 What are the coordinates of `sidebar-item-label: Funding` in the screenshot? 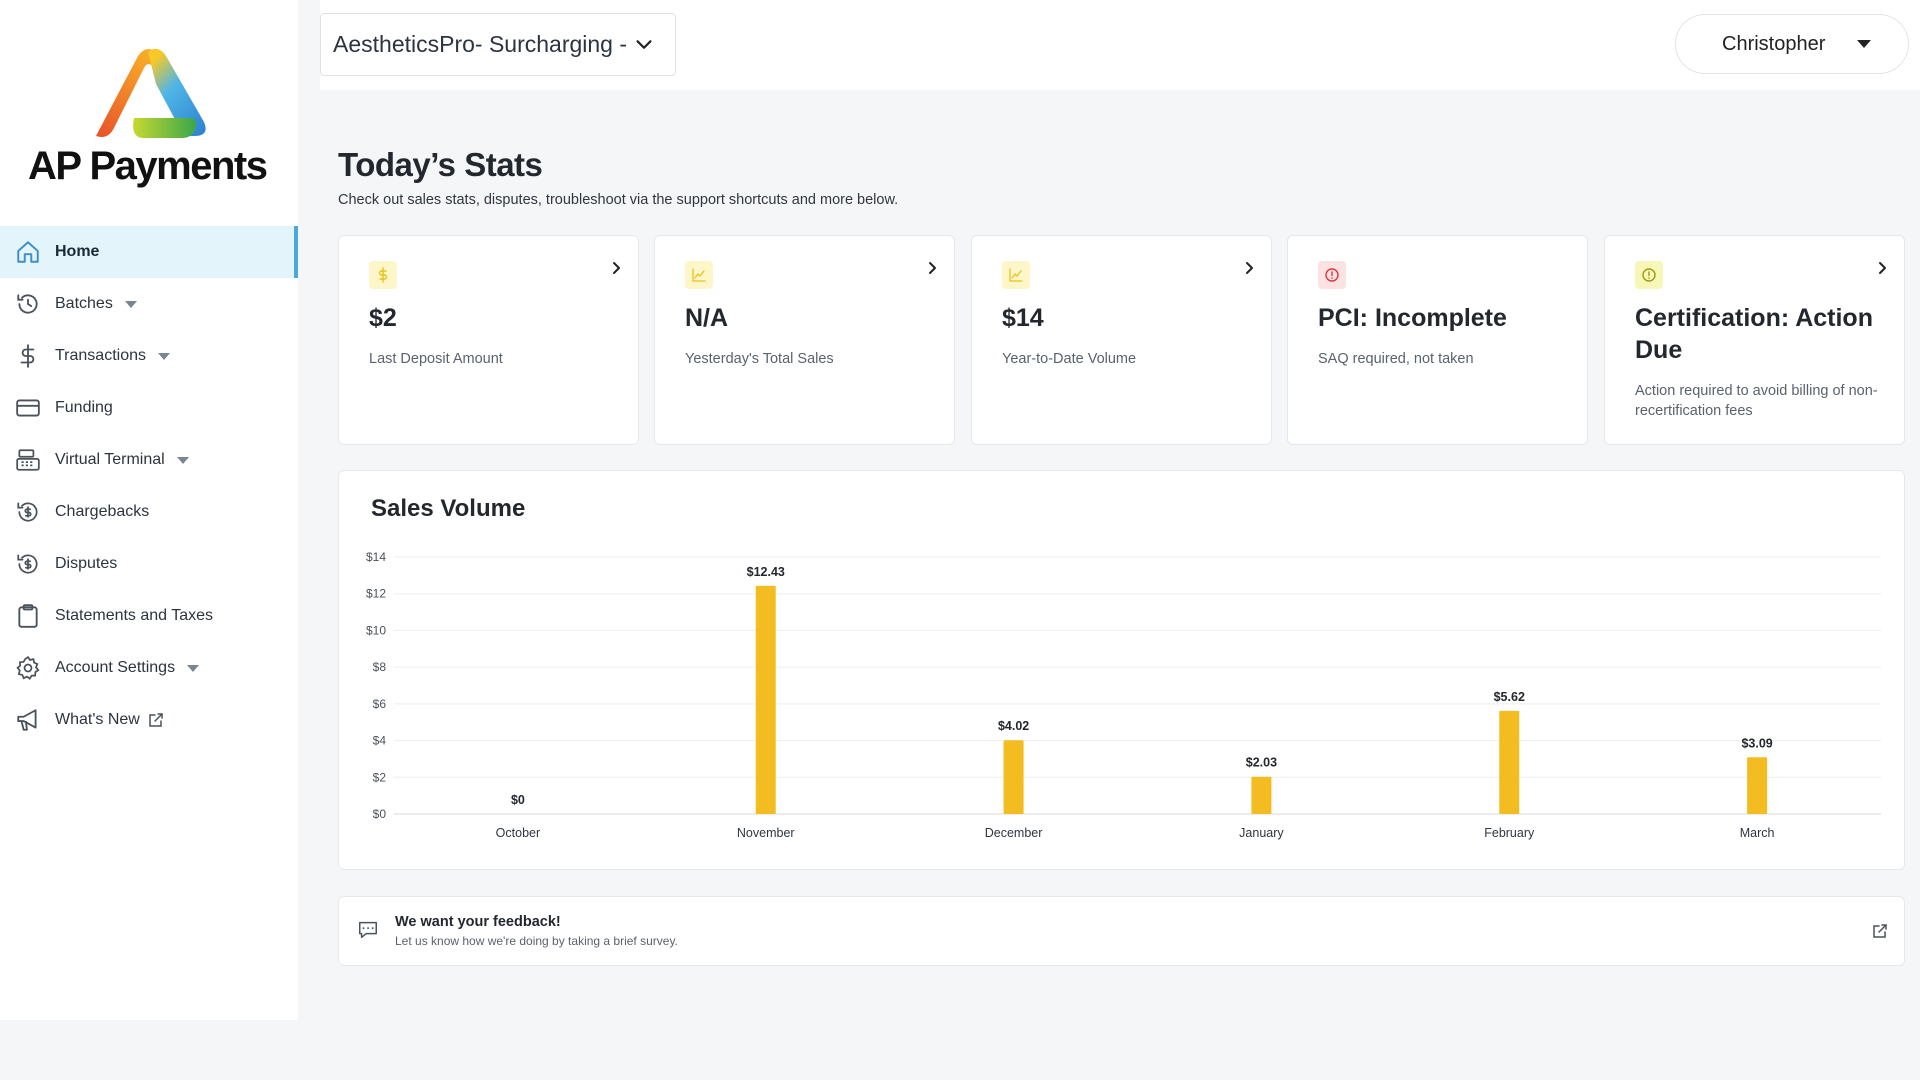 It's located at (84, 407).